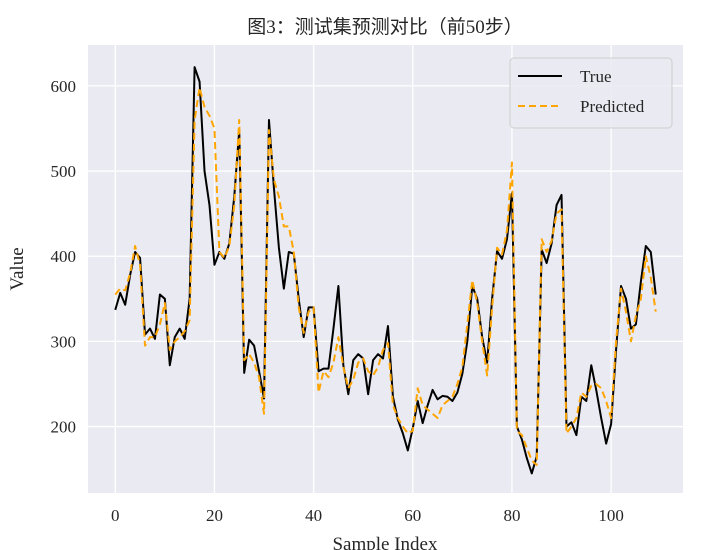 Image resolution: width=703 pixels, height=550 pixels. What do you see at coordinates (611, 515) in the screenshot?
I see `x-tick-label: 100` at bounding box center [611, 515].